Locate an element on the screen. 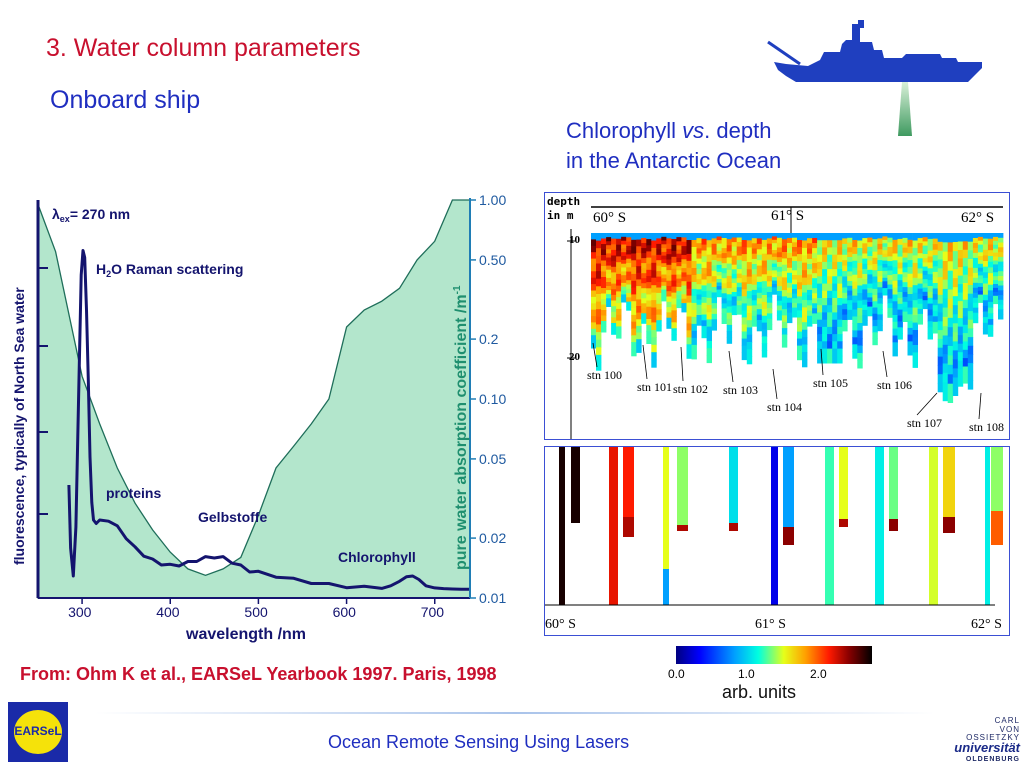 The width and height of the screenshot is (1024, 768). station-pointer is located at coordinates (822, 362).